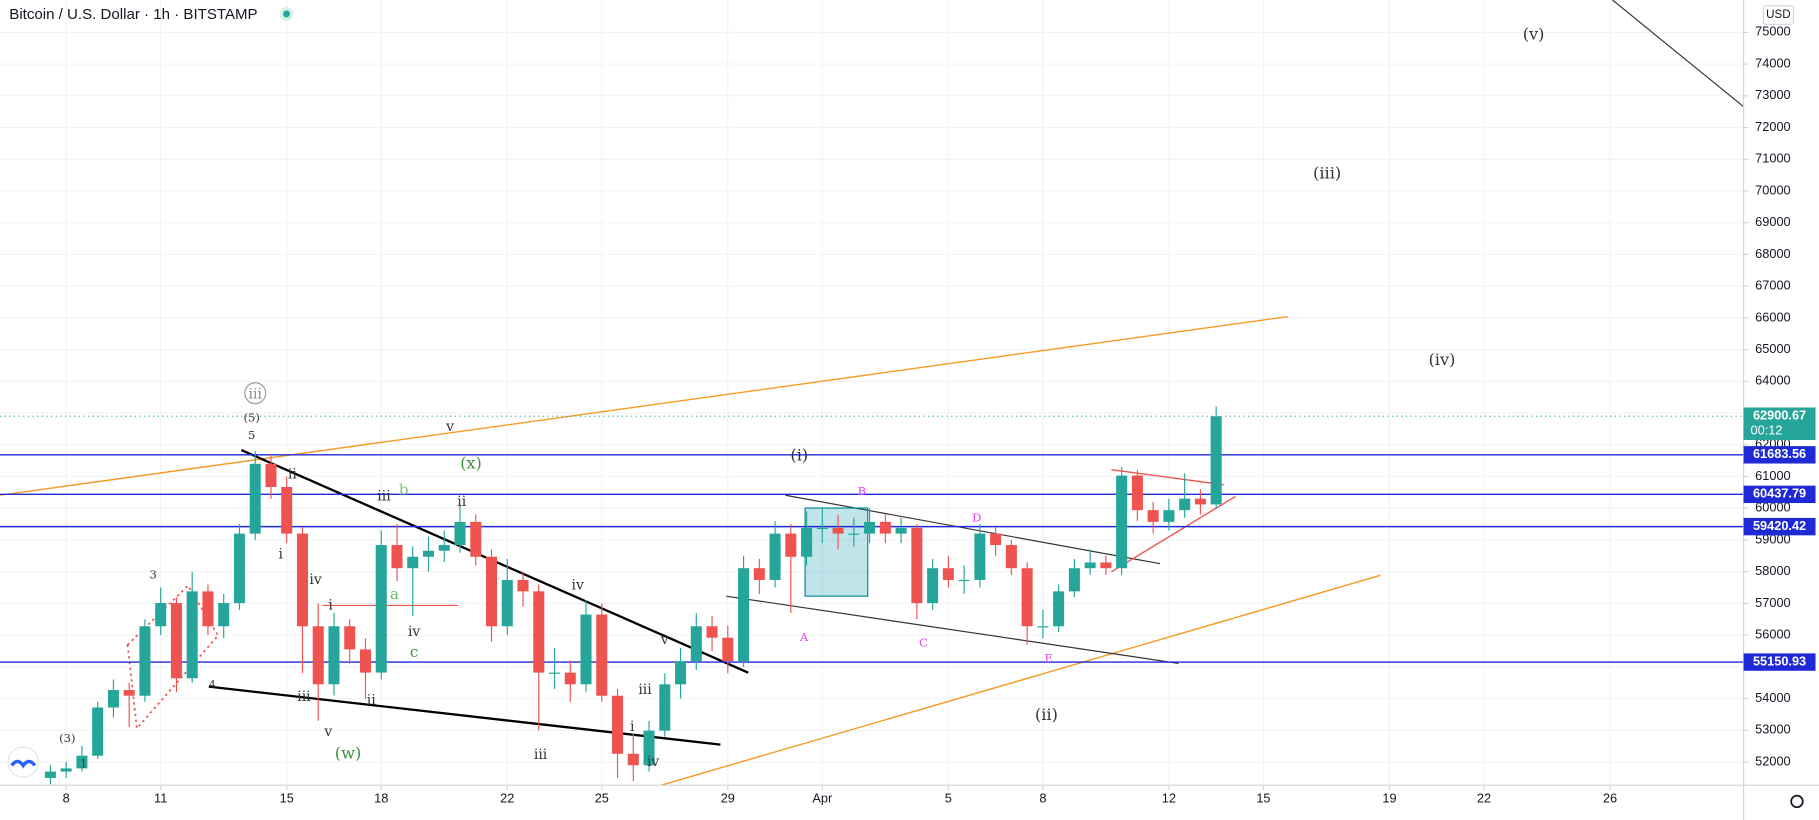 The height and width of the screenshot is (820, 1819). I want to click on y-tick-label: 66000, so click(1772, 316).